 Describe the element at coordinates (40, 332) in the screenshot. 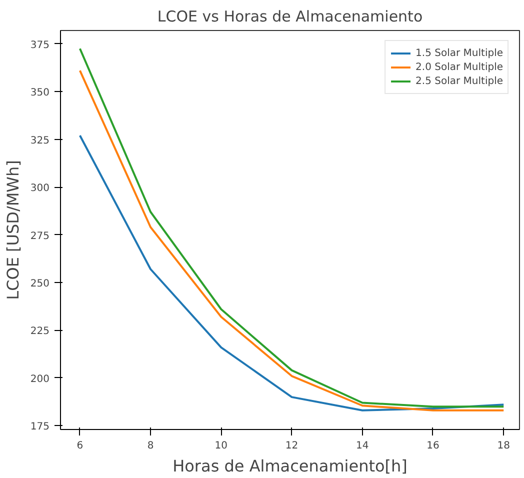

I see `y-tick-label: 225` at that location.